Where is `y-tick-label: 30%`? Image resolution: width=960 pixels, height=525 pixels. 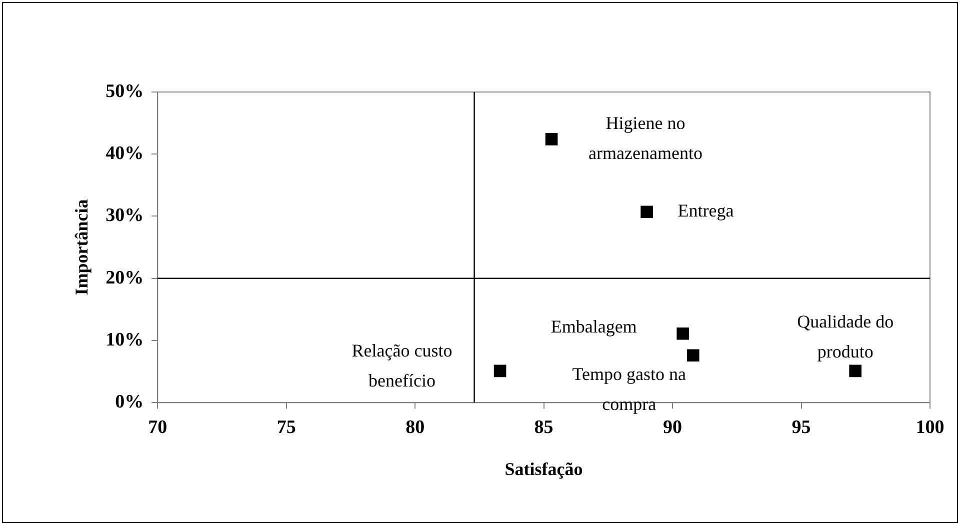 y-tick-label: 30% is located at coordinates (125, 215).